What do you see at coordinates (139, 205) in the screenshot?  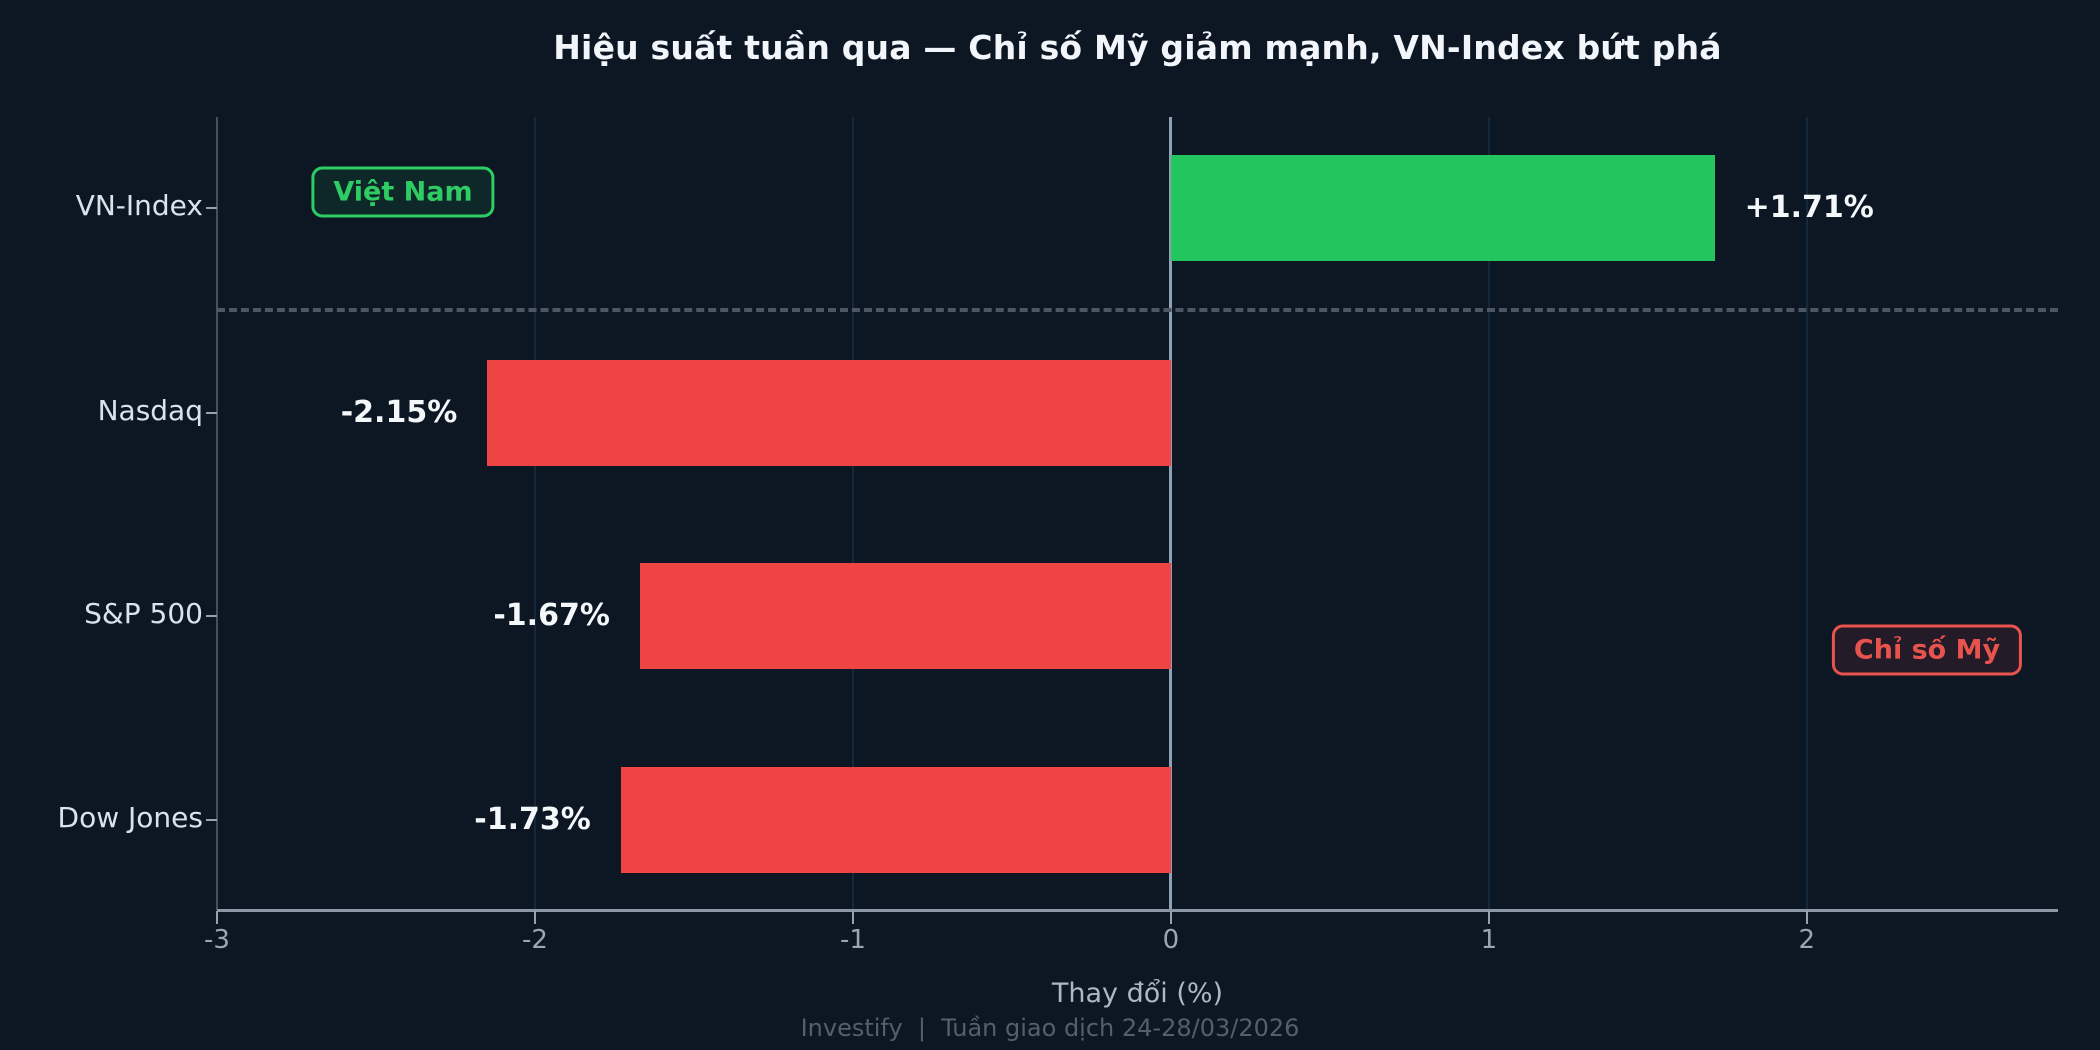 I see `category-label-vn-index: VN-Index` at bounding box center [139, 205].